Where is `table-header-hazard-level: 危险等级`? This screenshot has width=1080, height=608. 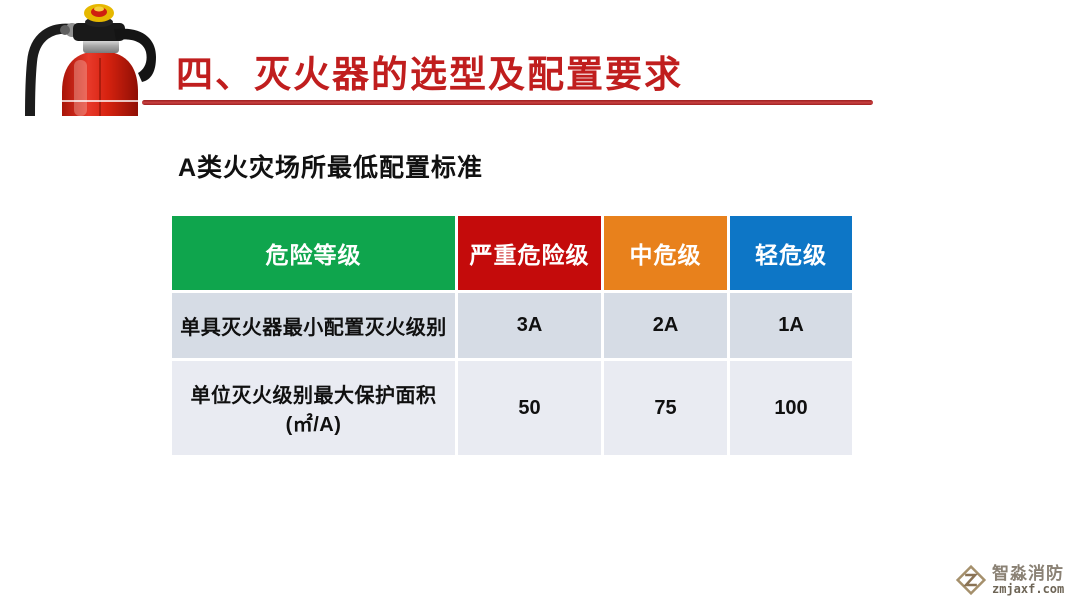 table-header-hazard-level: 危险等级 is located at coordinates (313, 253).